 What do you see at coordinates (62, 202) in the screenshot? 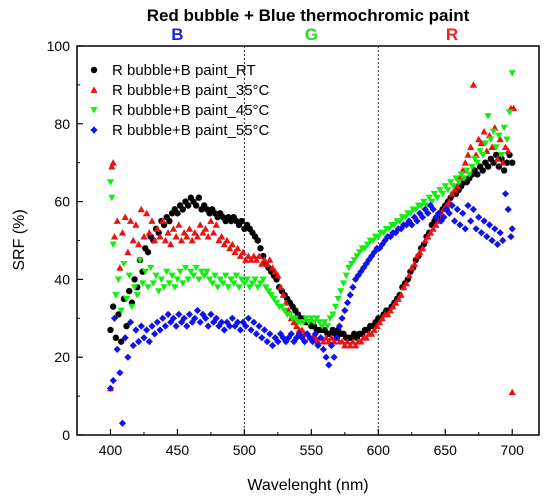
I see `y-tick-label-60: 60` at bounding box center [62, 202].